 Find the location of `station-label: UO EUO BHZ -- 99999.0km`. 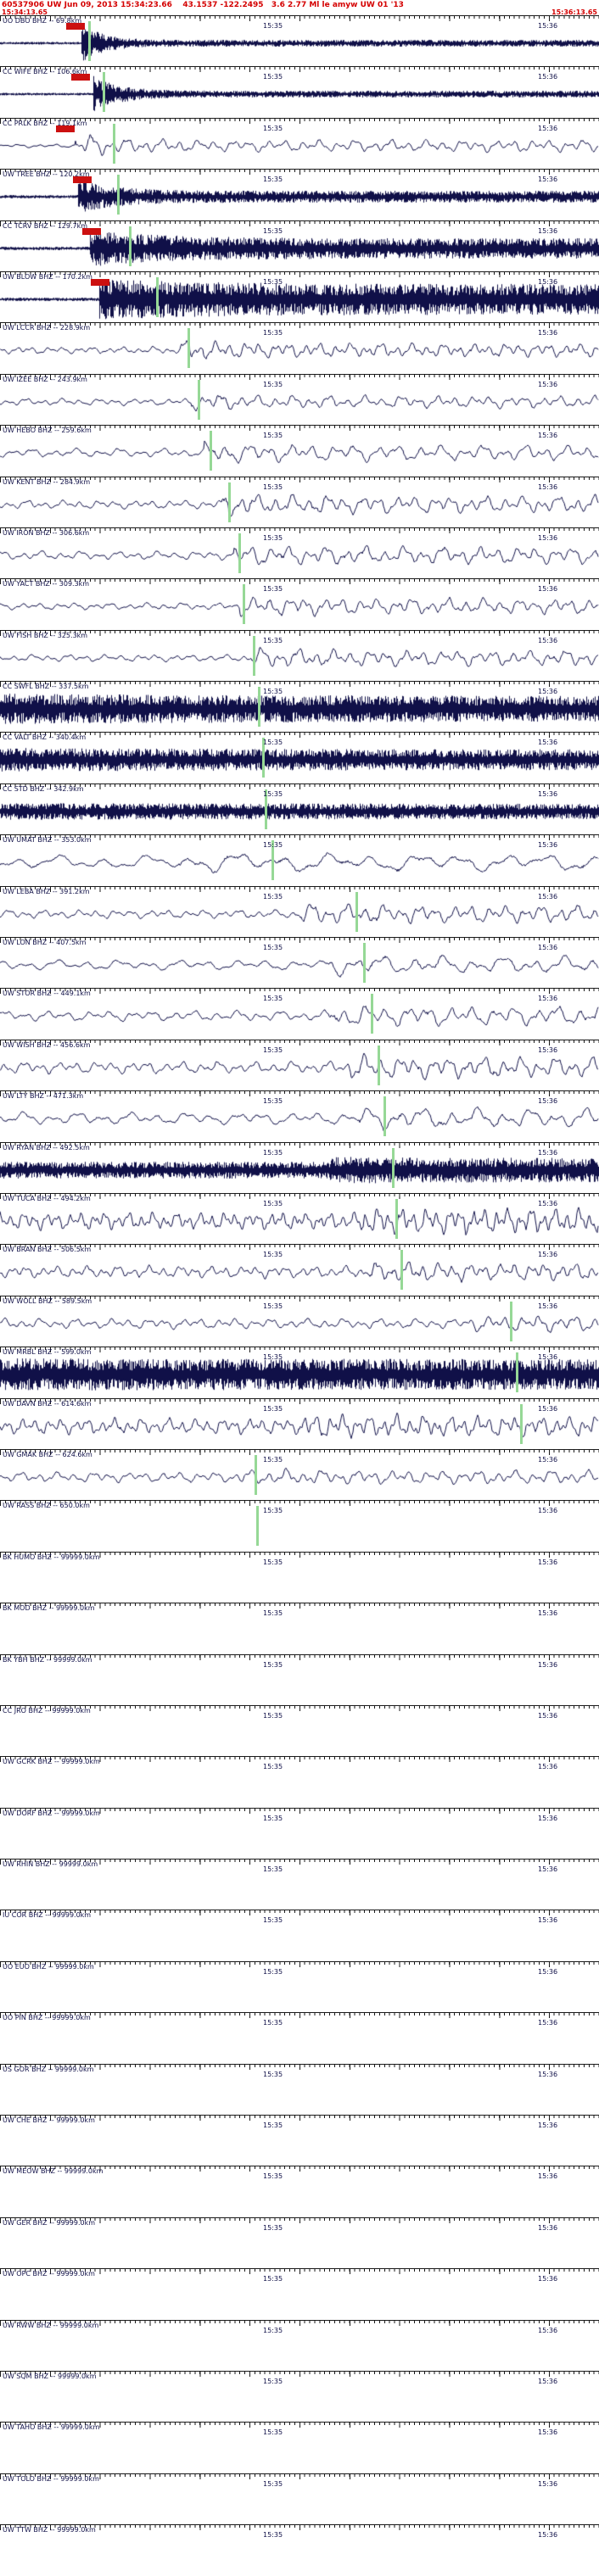

station-label: UO EUO BHZ -- 99999.0km is located at coordinates (48, 1966).